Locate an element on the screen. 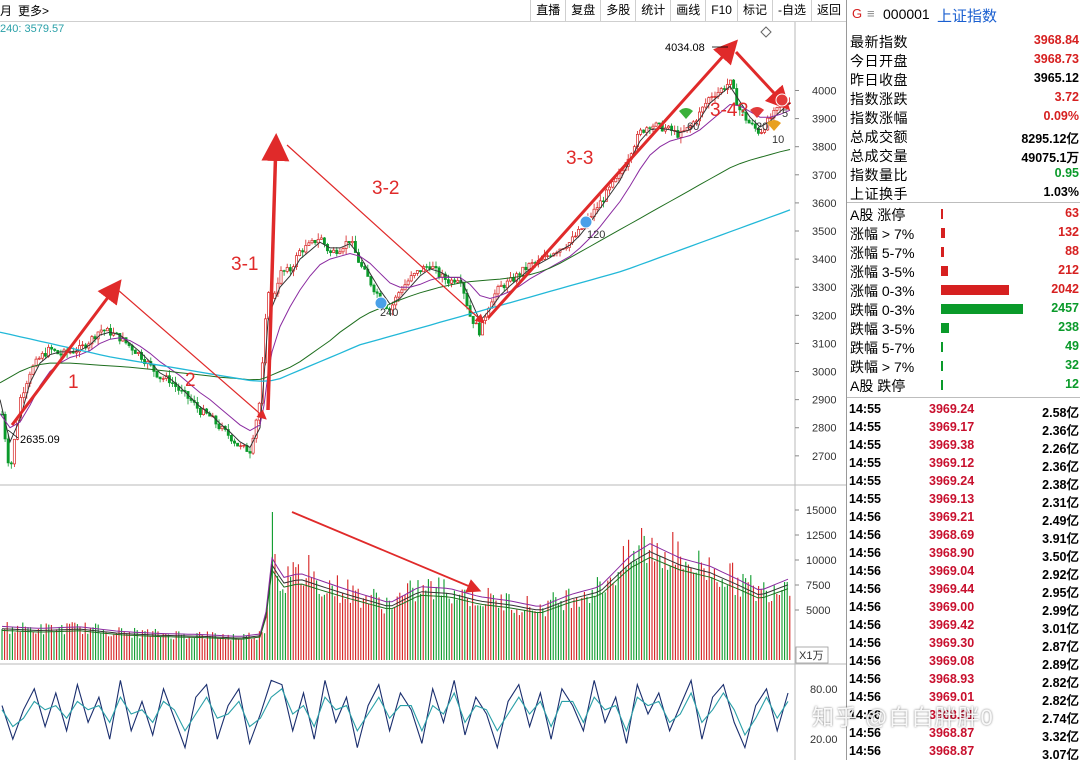 This screenshot has width=1080, height=760. toolbar-button-6: 标记 is located at coordinates (754, 11).